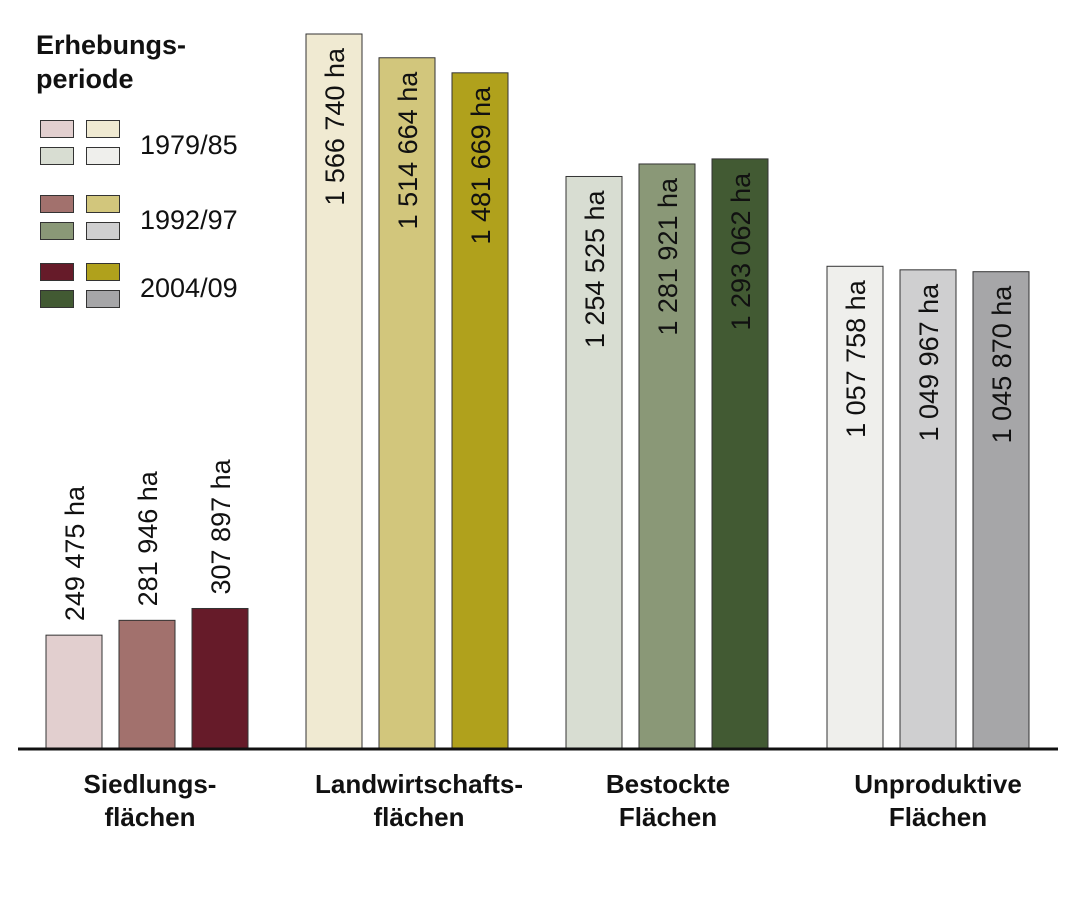 The height and width of the screenshot is (900, 1077). I want to click on bar-value-label: 307 897 ha, so click(221, 526).